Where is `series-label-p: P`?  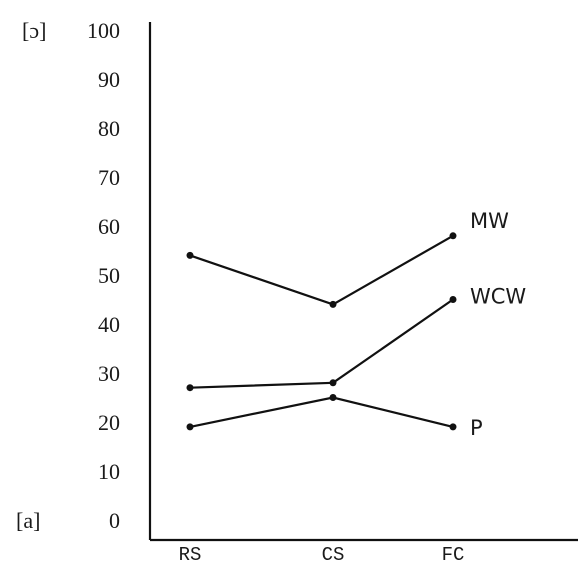 series-label-p: P is located at coordinates (476, 428).